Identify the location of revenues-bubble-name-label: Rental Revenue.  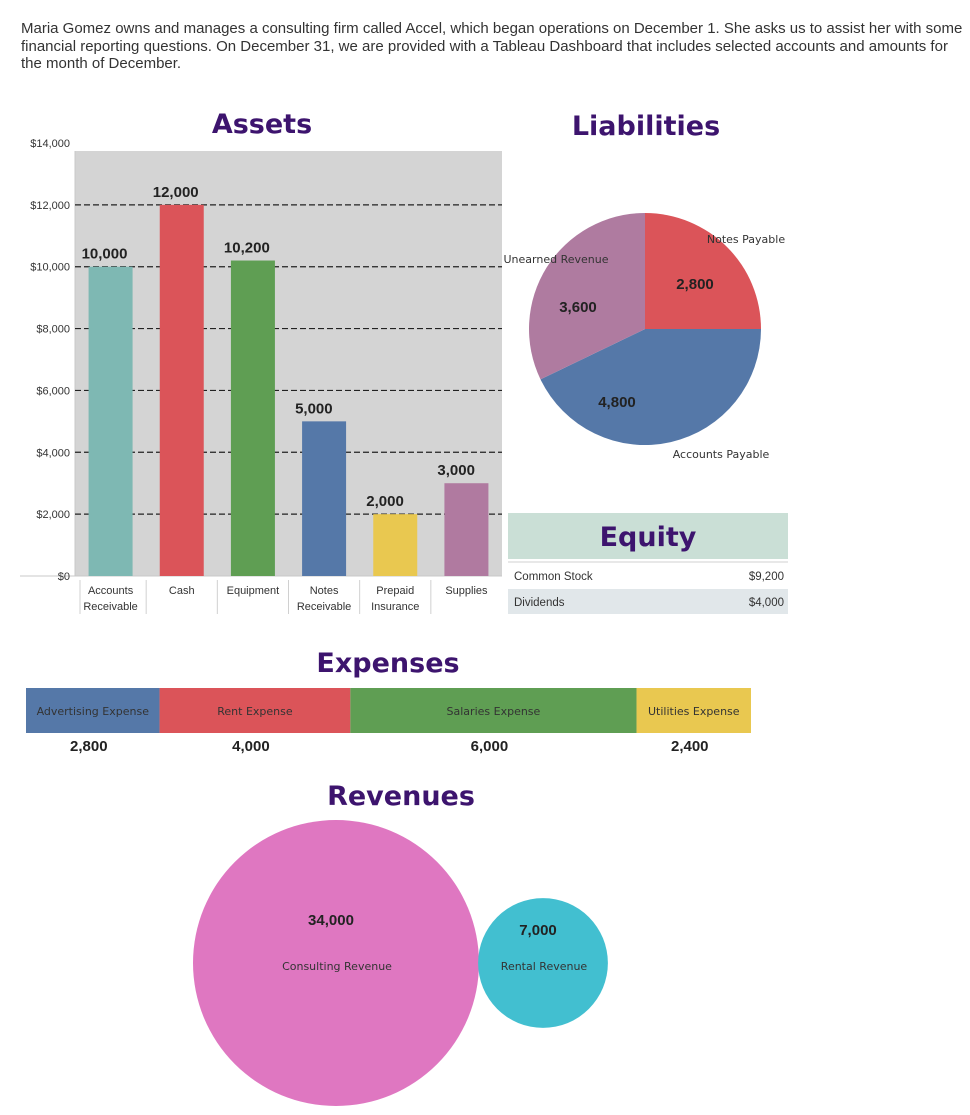
(544, 966).